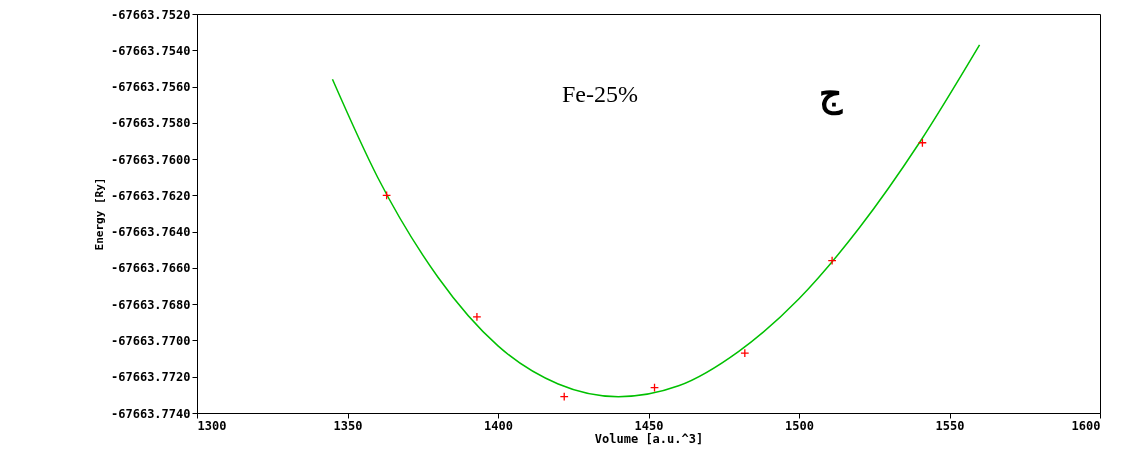 The height and width of the screenshot is (459, 1123). What do you see at coordinates (950, 425) in the screenshot?
I see `x-tick-label: 1550` at bounding box center [950, 425].